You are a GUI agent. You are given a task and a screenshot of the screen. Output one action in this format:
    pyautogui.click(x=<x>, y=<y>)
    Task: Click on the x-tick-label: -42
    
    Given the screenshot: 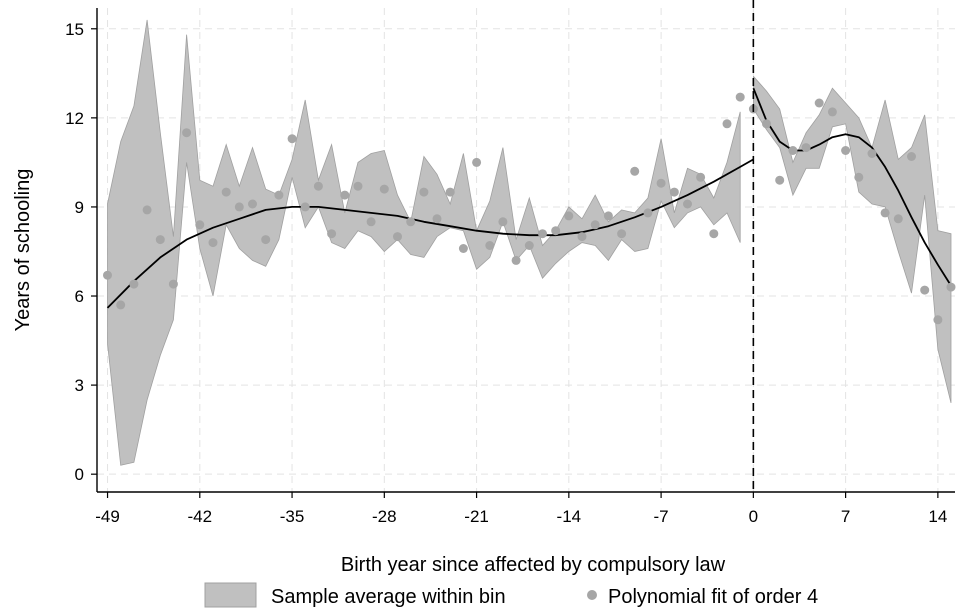 What is the action you would take?
    pyautogui.click(x=200, y=516)
    